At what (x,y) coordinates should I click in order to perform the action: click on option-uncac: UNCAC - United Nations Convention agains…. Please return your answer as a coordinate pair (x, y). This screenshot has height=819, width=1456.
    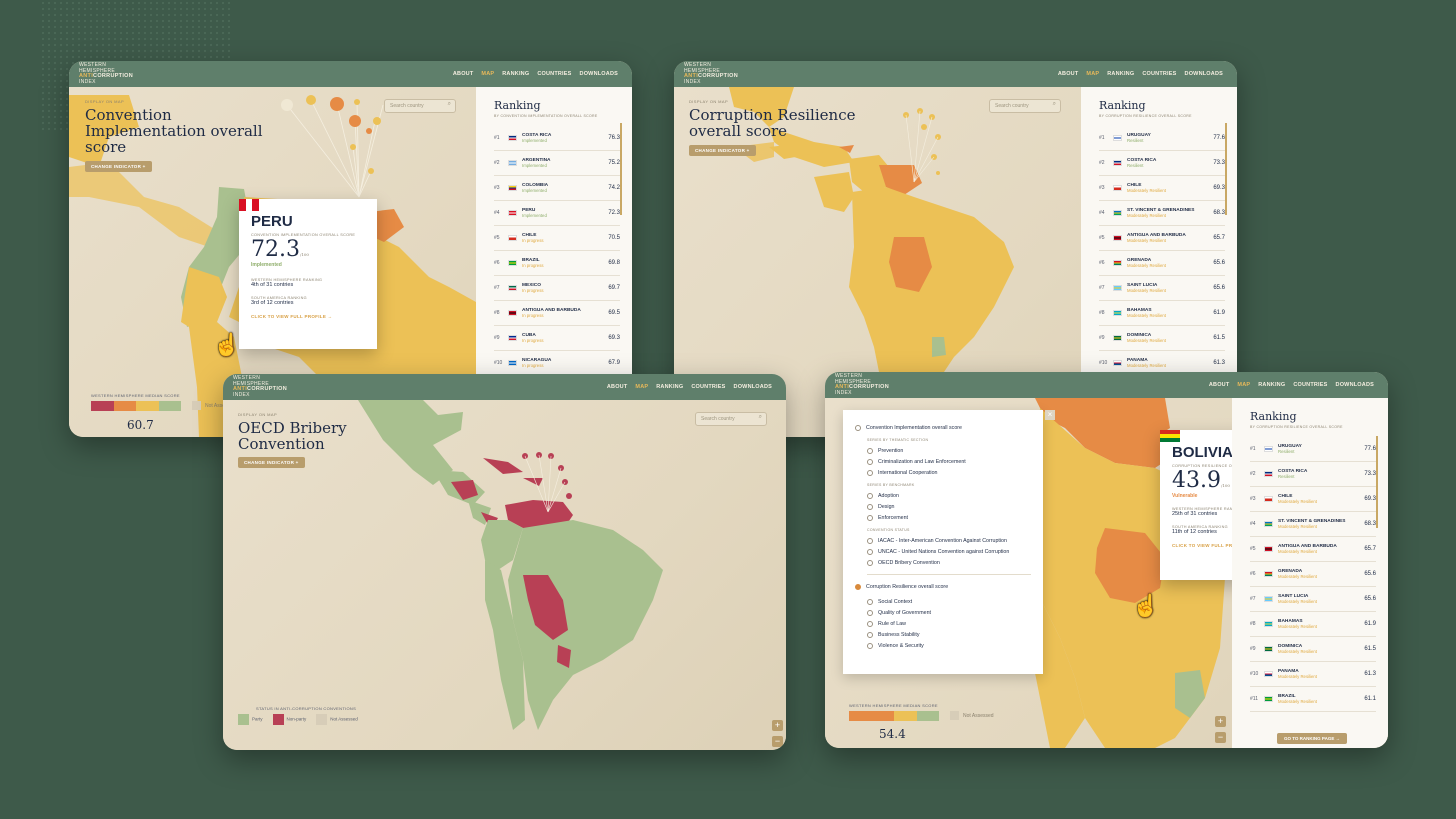
    Looking at the image, I should click on (943, 551).